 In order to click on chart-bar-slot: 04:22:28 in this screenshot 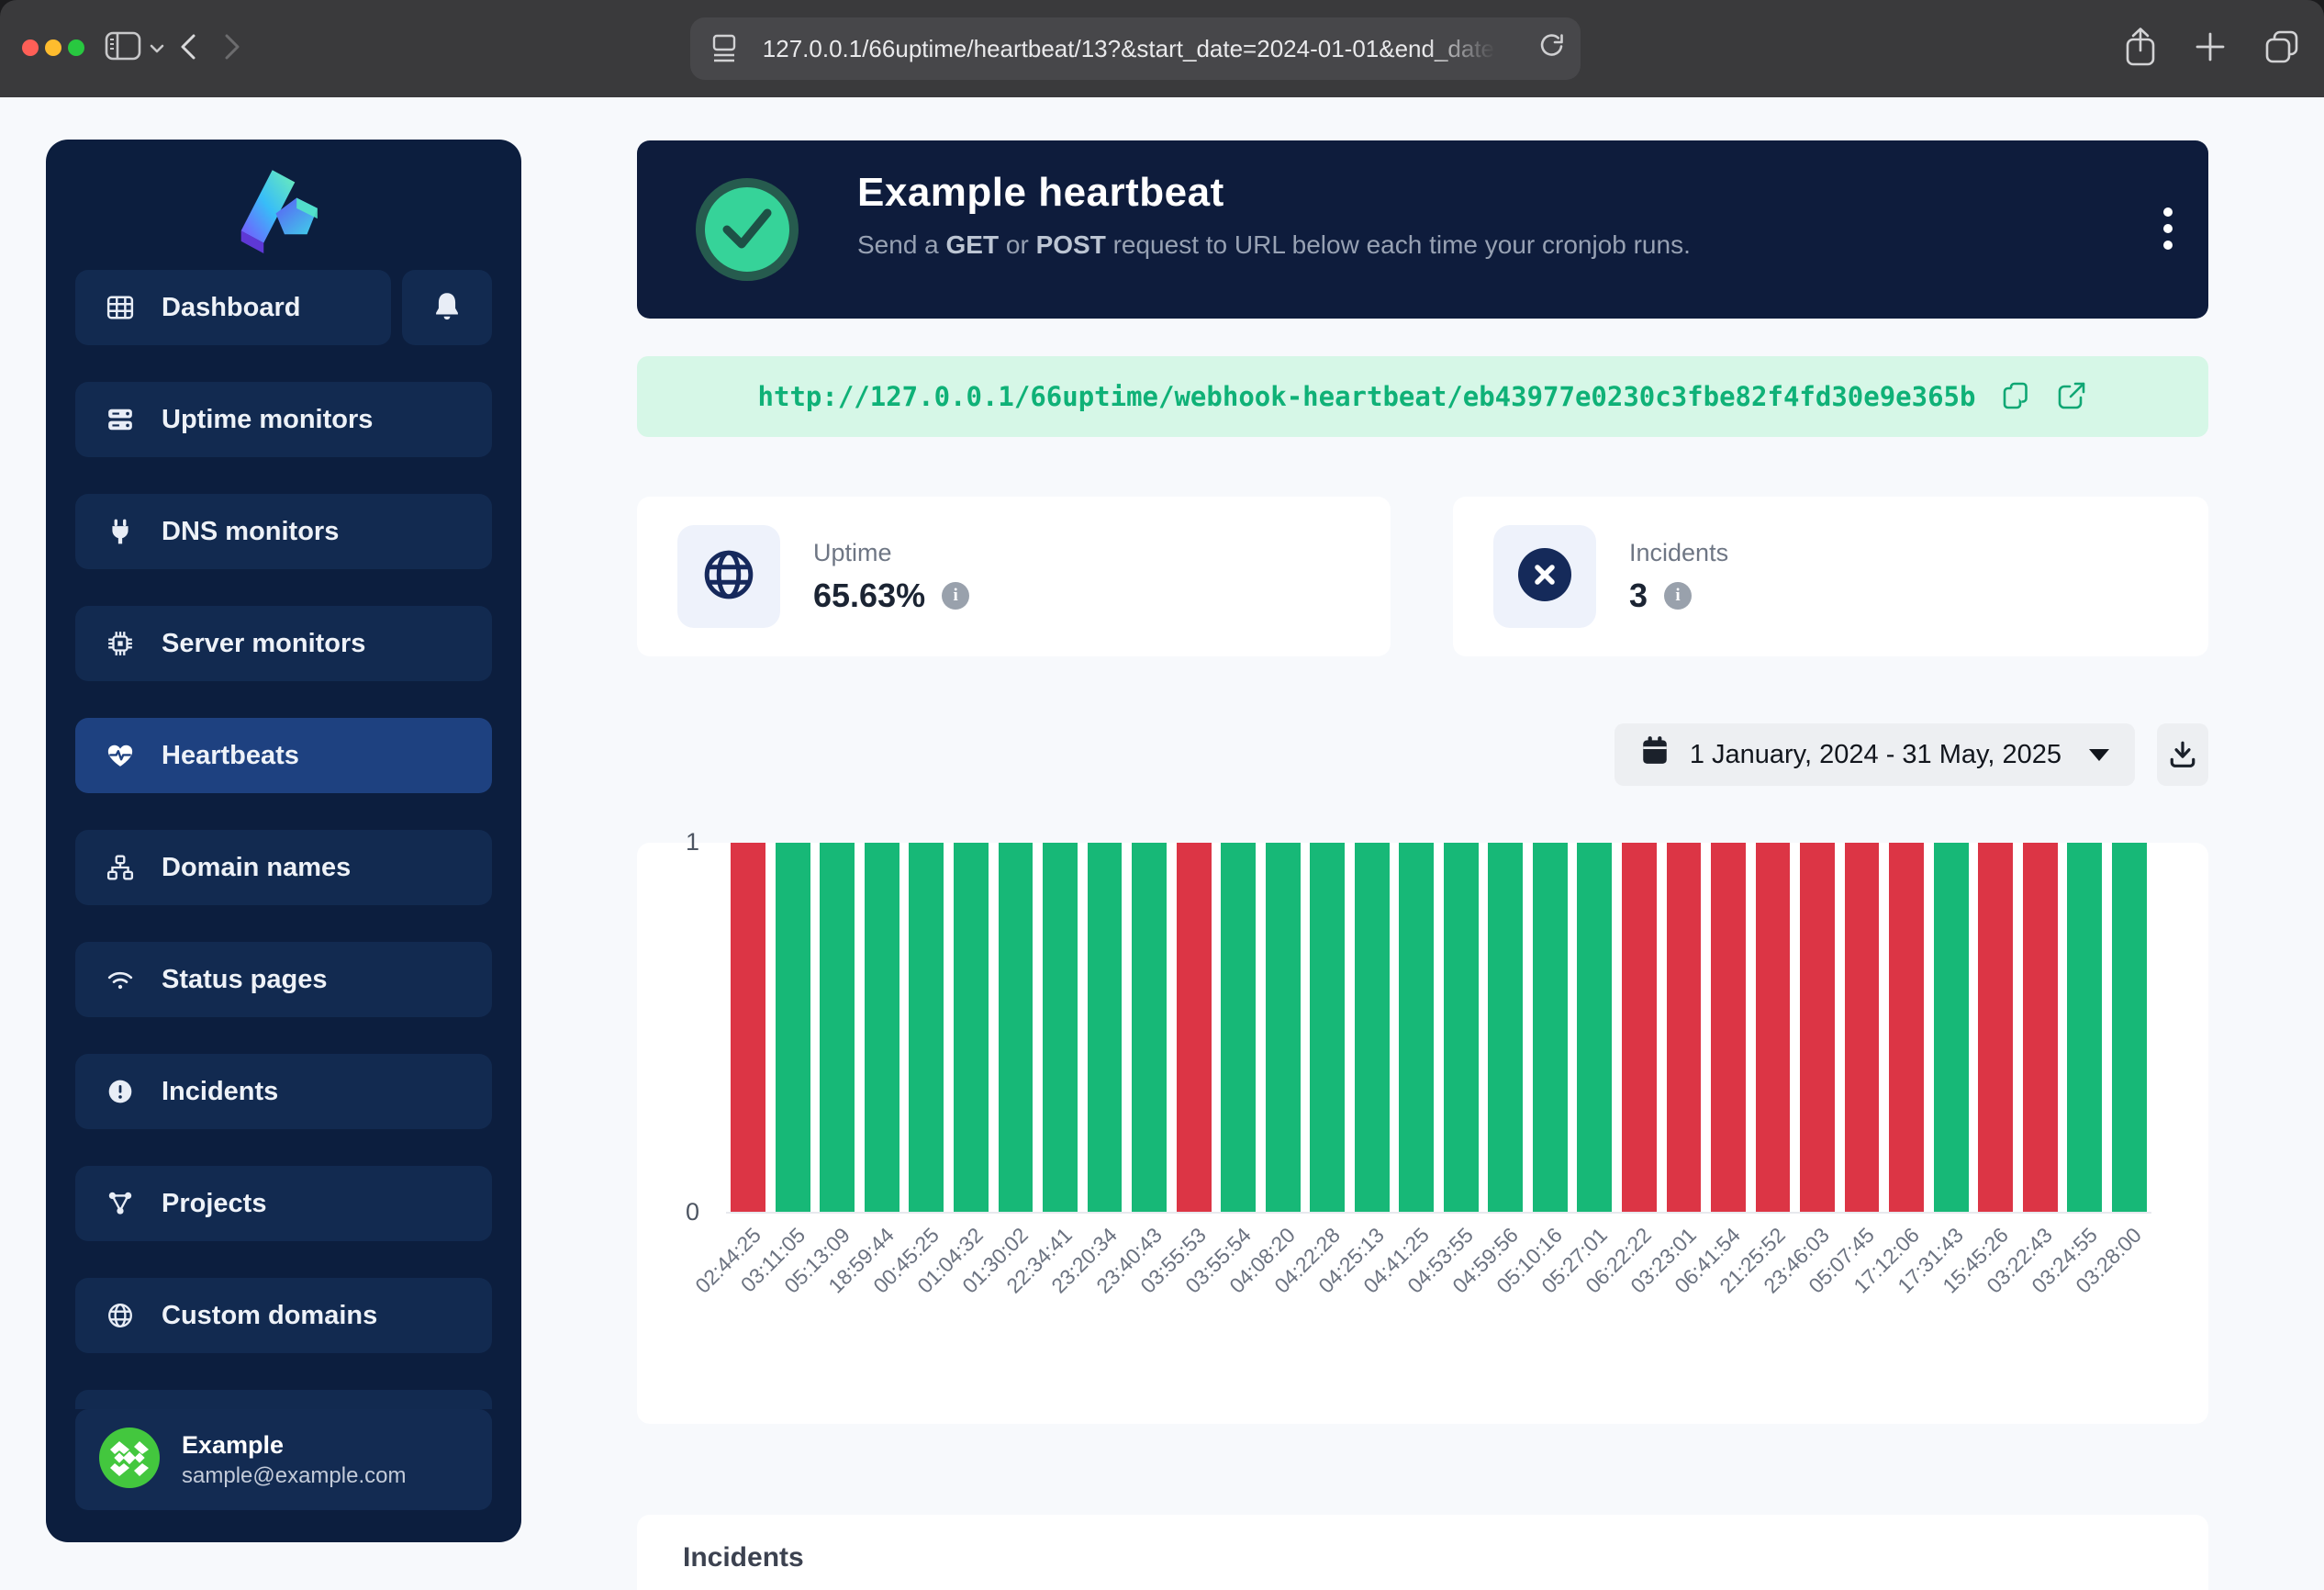, I will do `click(1309, 1070)`.